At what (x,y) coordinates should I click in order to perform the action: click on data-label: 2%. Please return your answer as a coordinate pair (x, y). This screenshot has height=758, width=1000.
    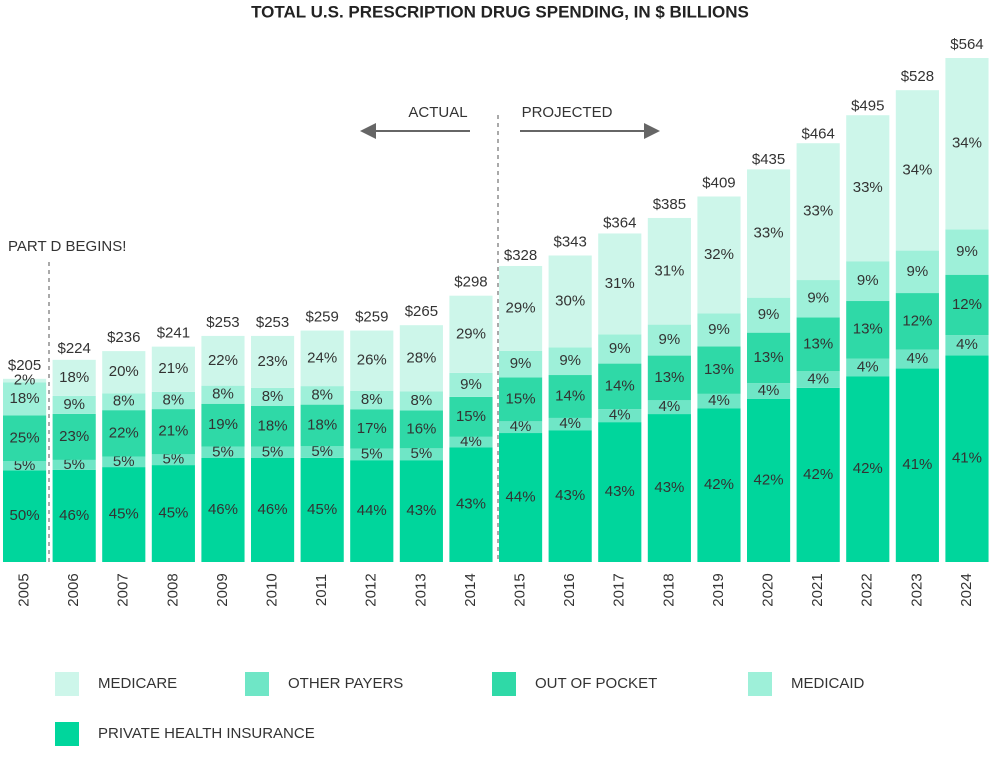
    Looking at the image, I should click on (25, 380).